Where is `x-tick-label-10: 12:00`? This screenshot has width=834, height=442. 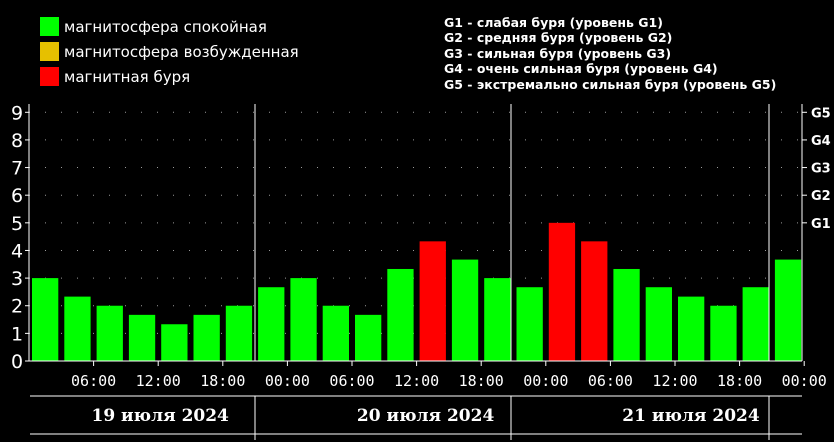
x-tick-label-10: 12:00 is located at coordinates (674, 381).